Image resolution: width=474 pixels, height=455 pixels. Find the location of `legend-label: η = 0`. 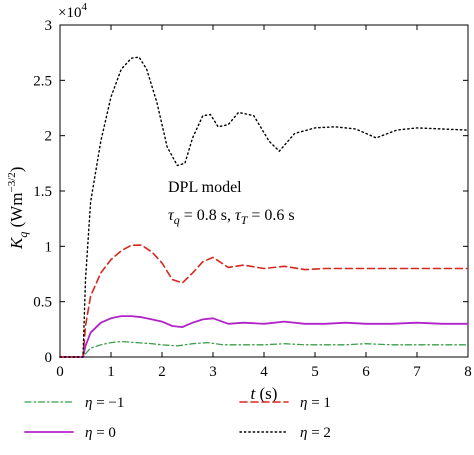

legend-label: η = 0 is located at coordinates (100, 433).